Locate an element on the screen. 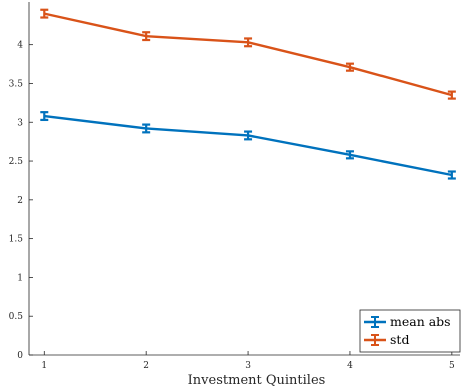 This screenshot has height=389, width=465. y-tick-label: 0 is located at coordinates (20, 356).